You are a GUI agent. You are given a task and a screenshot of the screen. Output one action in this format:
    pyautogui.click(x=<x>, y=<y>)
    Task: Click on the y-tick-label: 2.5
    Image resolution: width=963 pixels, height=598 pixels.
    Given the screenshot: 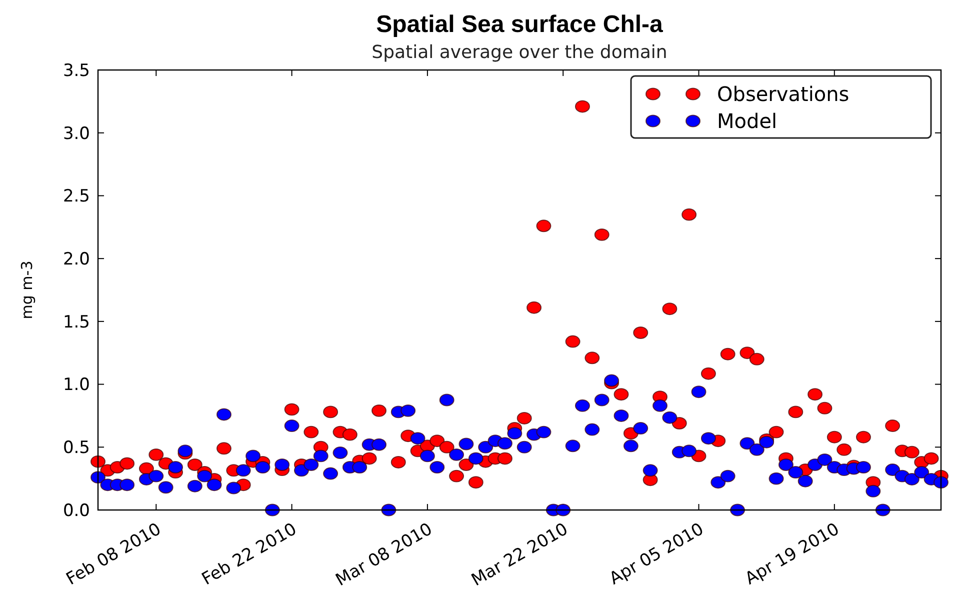 What is the action you would take?
    pyautogui.click(x=76, y=196)
    